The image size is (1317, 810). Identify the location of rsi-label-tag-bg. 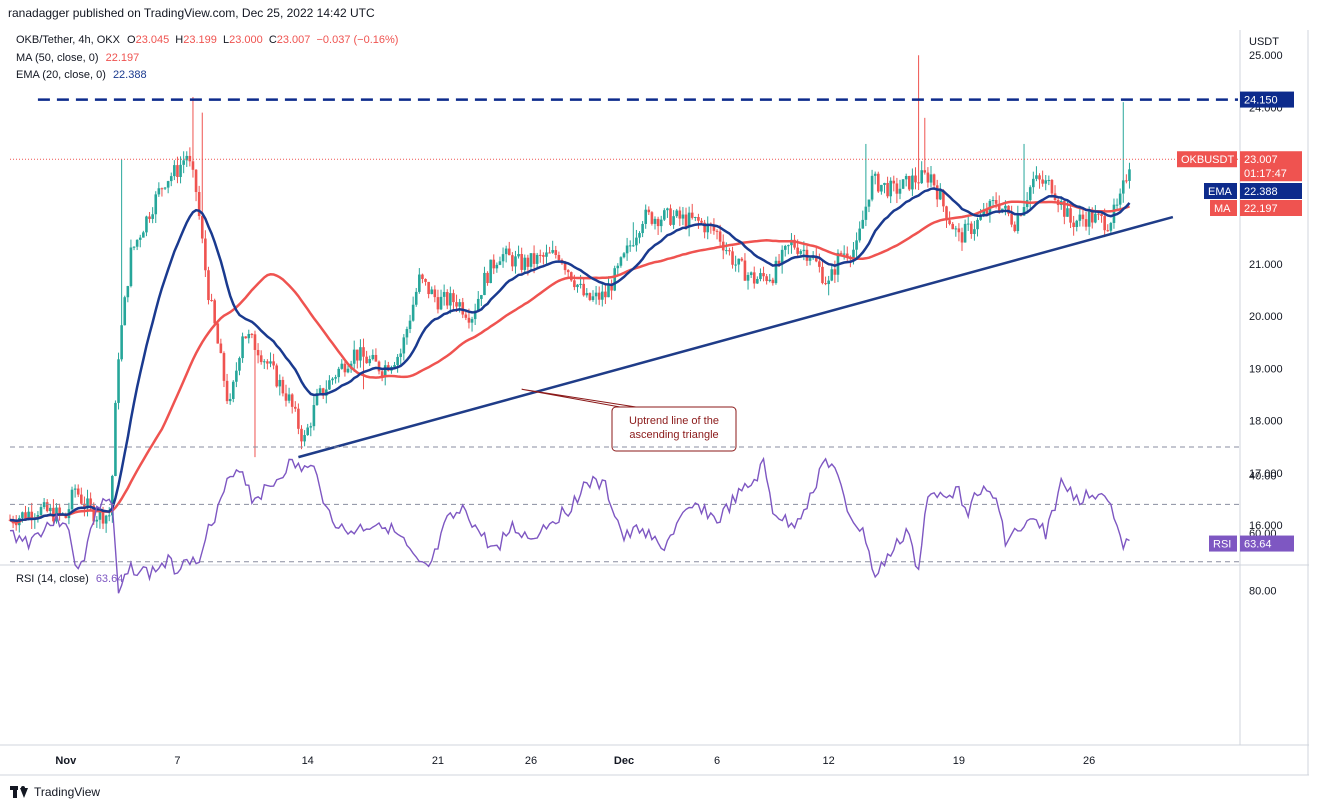
(1223, 543).